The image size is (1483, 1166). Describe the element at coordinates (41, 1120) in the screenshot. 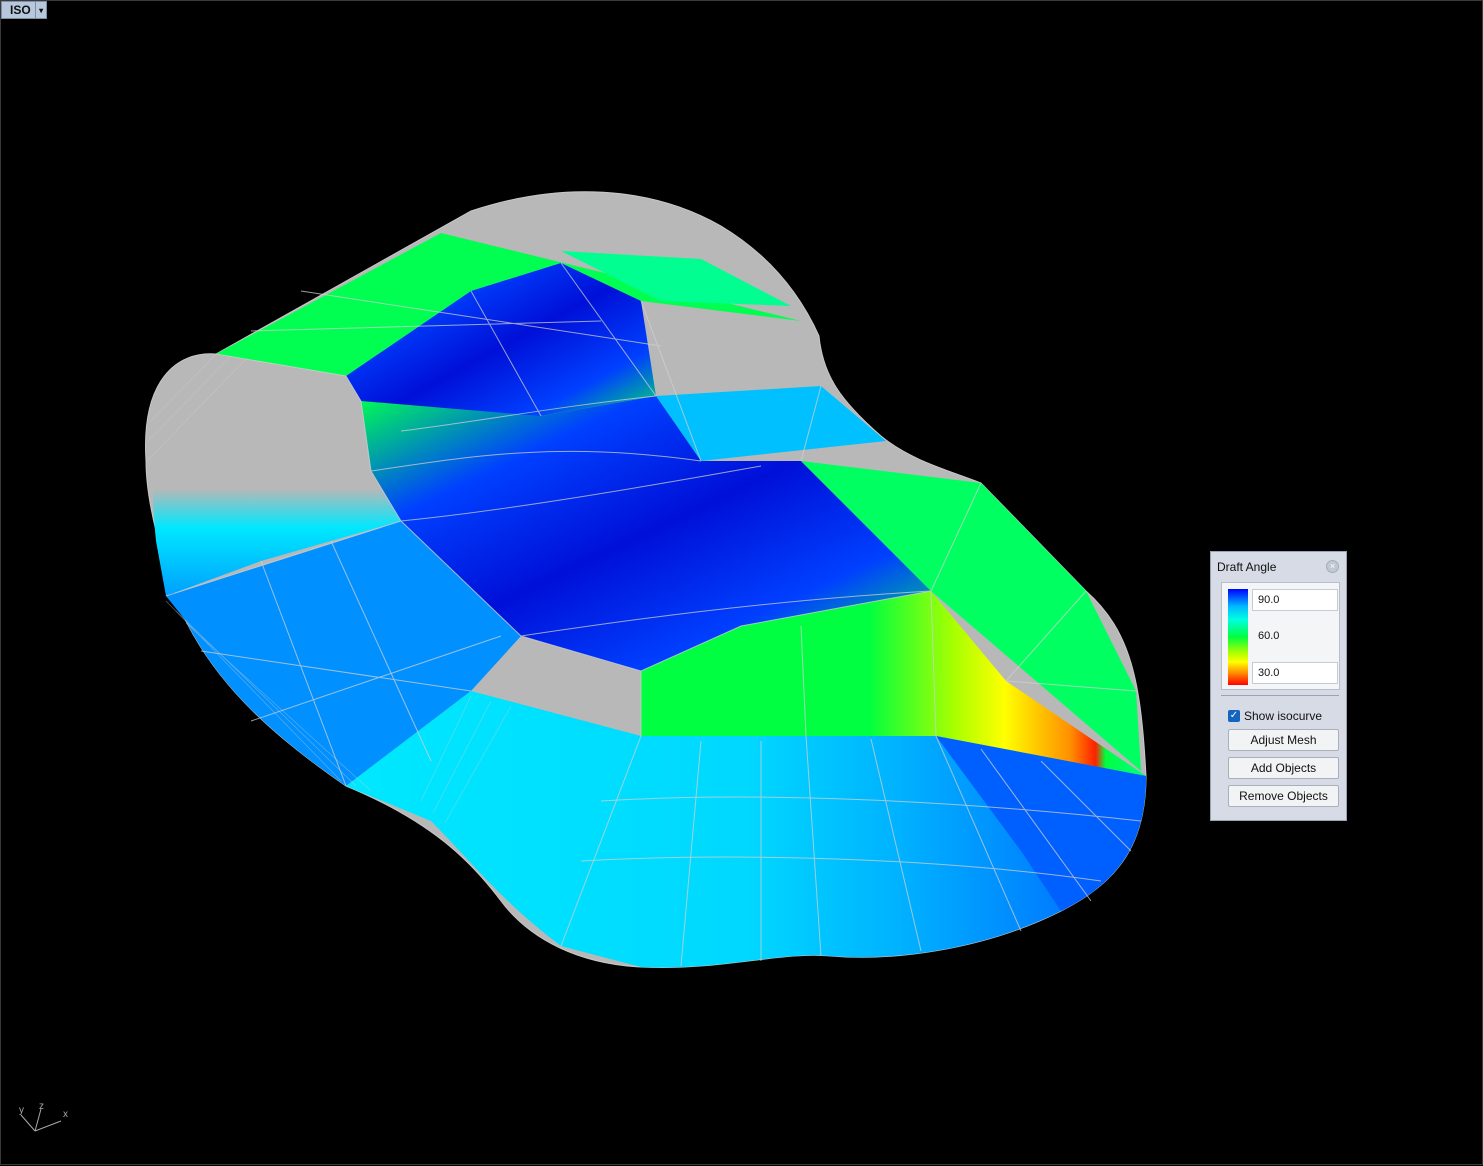

I see `axis-icon` at that location.